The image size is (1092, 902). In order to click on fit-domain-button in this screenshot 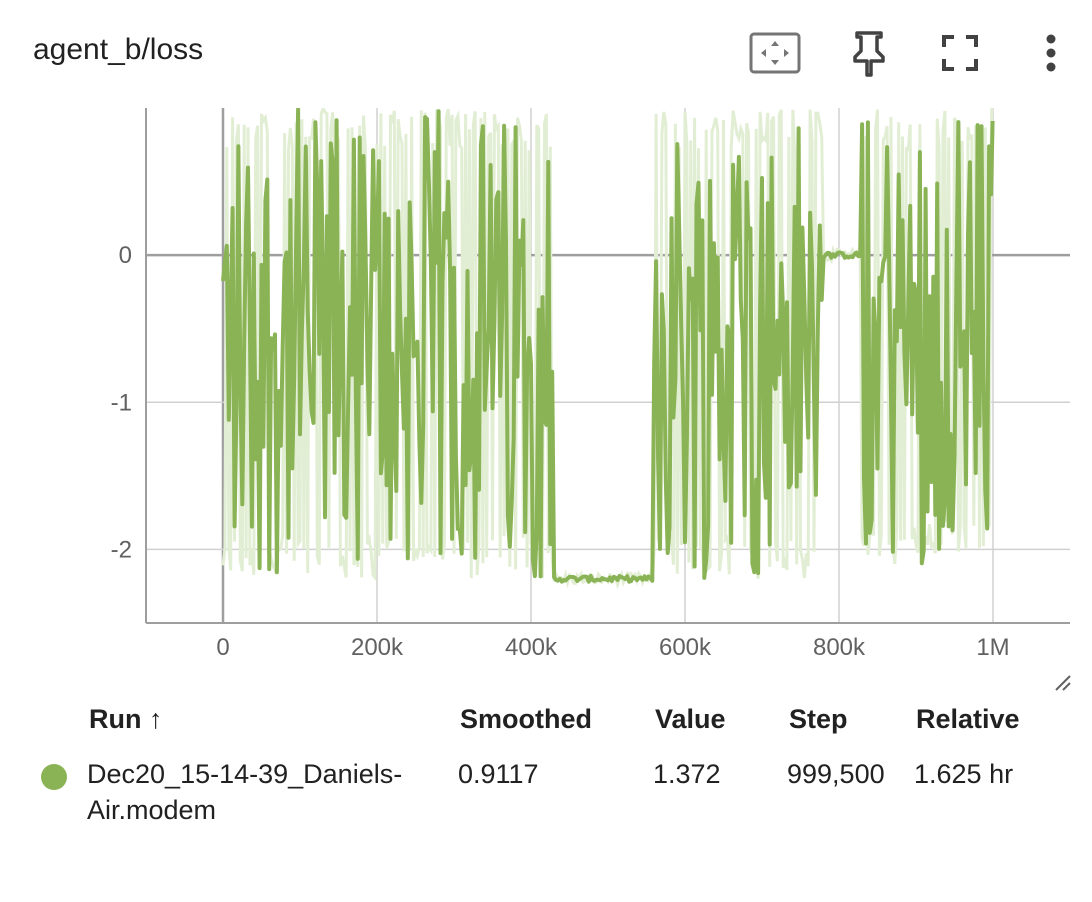, I will do `click(775, 53)`.